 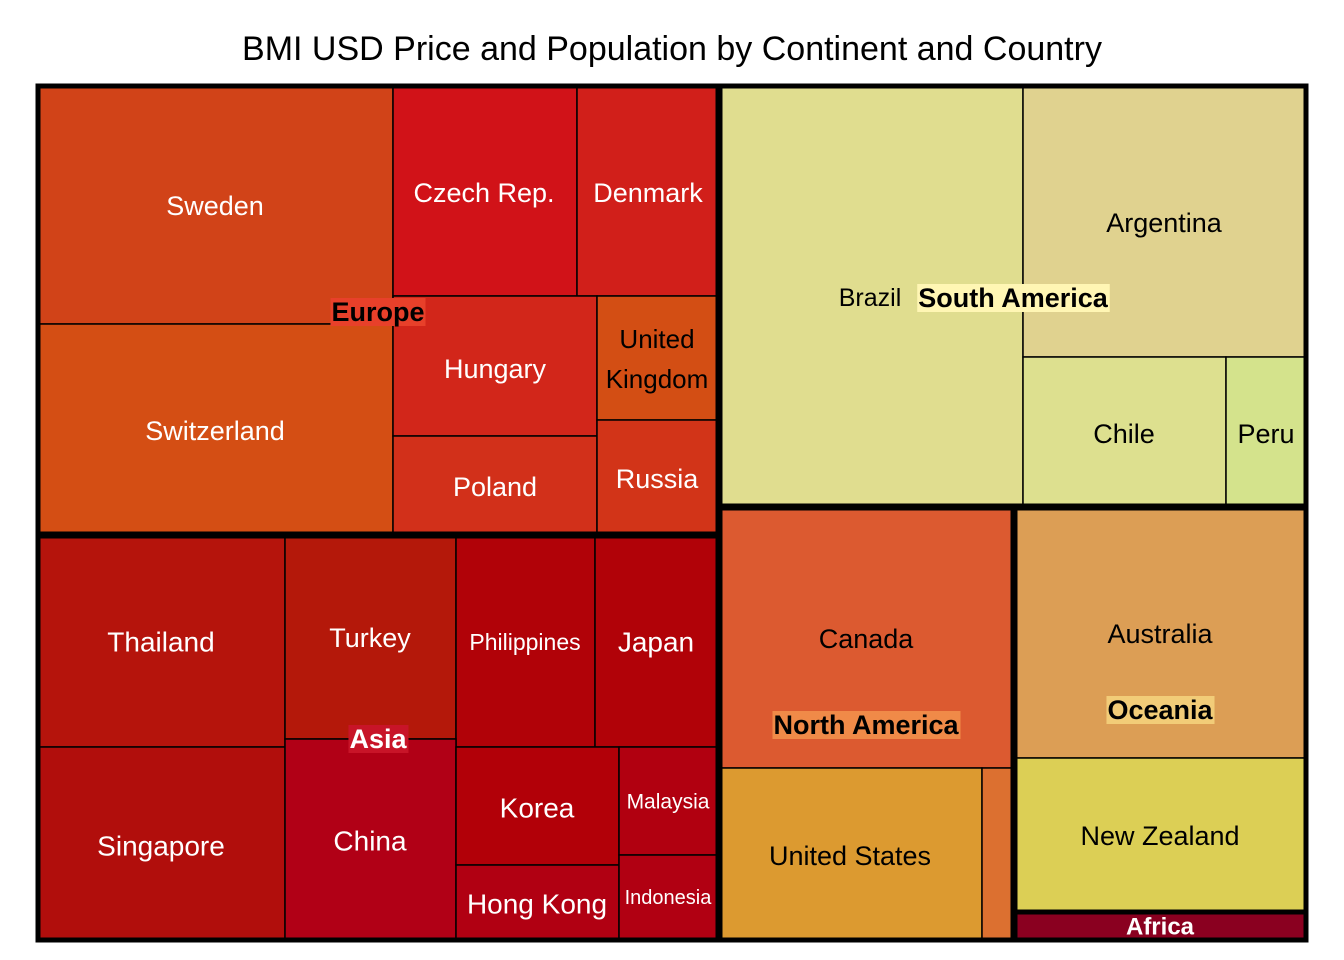 I want to click on label-philippines: Philippines, so click(x=524, y=642).